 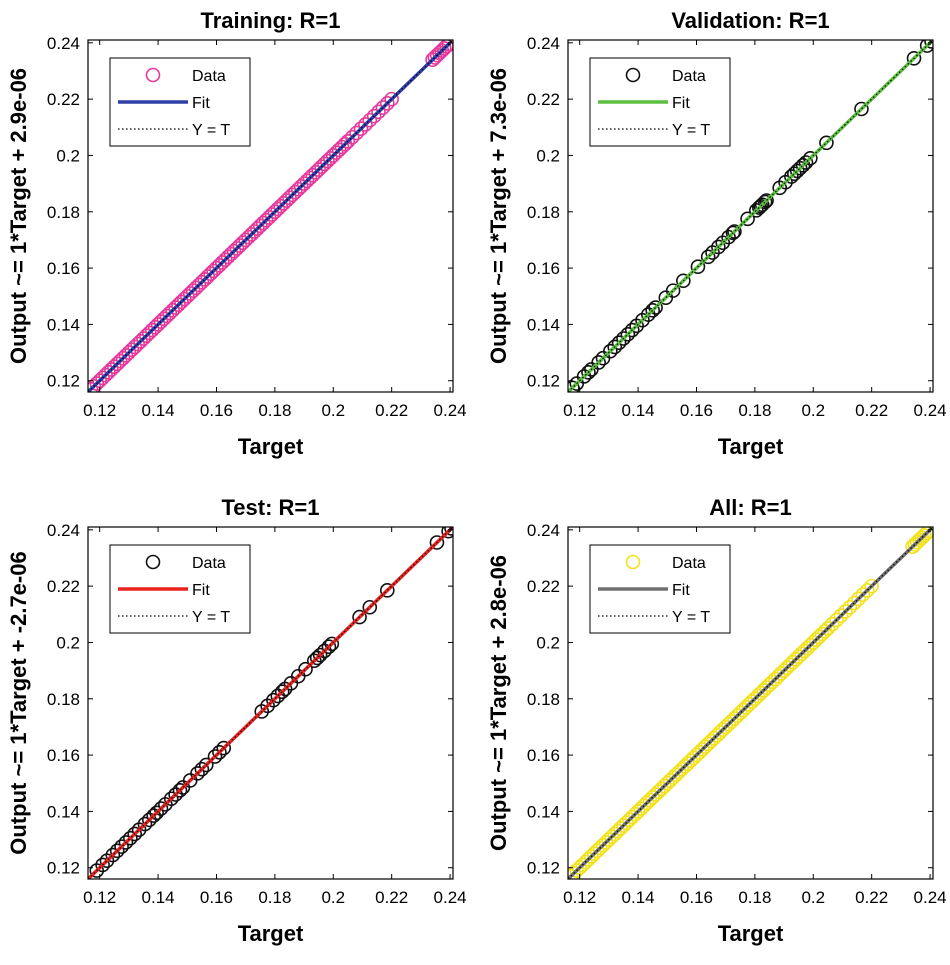 I want to click on y-axis-label: Output ~= 1*Target + -2.7e-06, so click(x=18, y=702).